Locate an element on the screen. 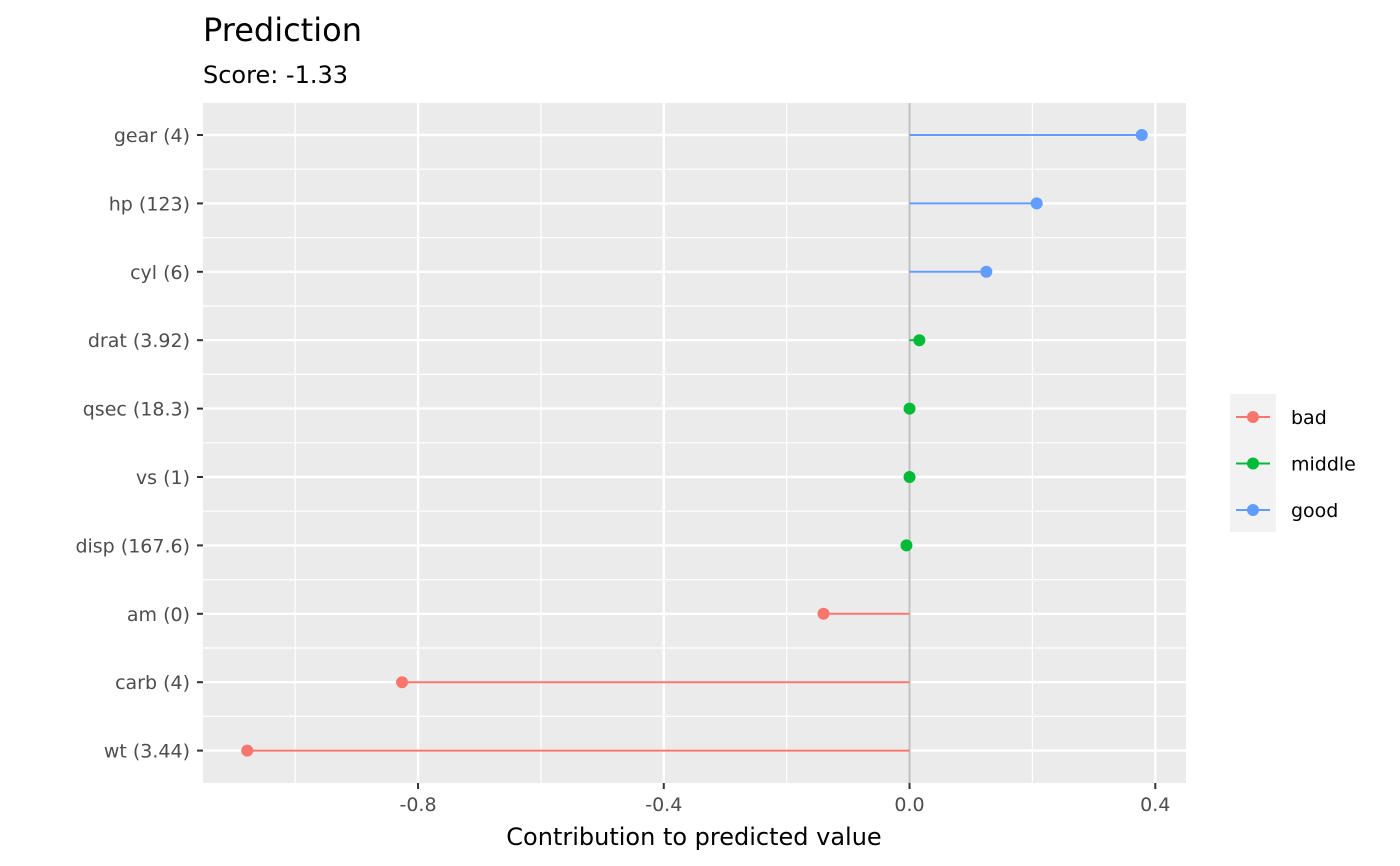 Image resolution: width=1400 pixels, height=866 pixels. chart-title: Prediction is located at coordinates (282, 30).